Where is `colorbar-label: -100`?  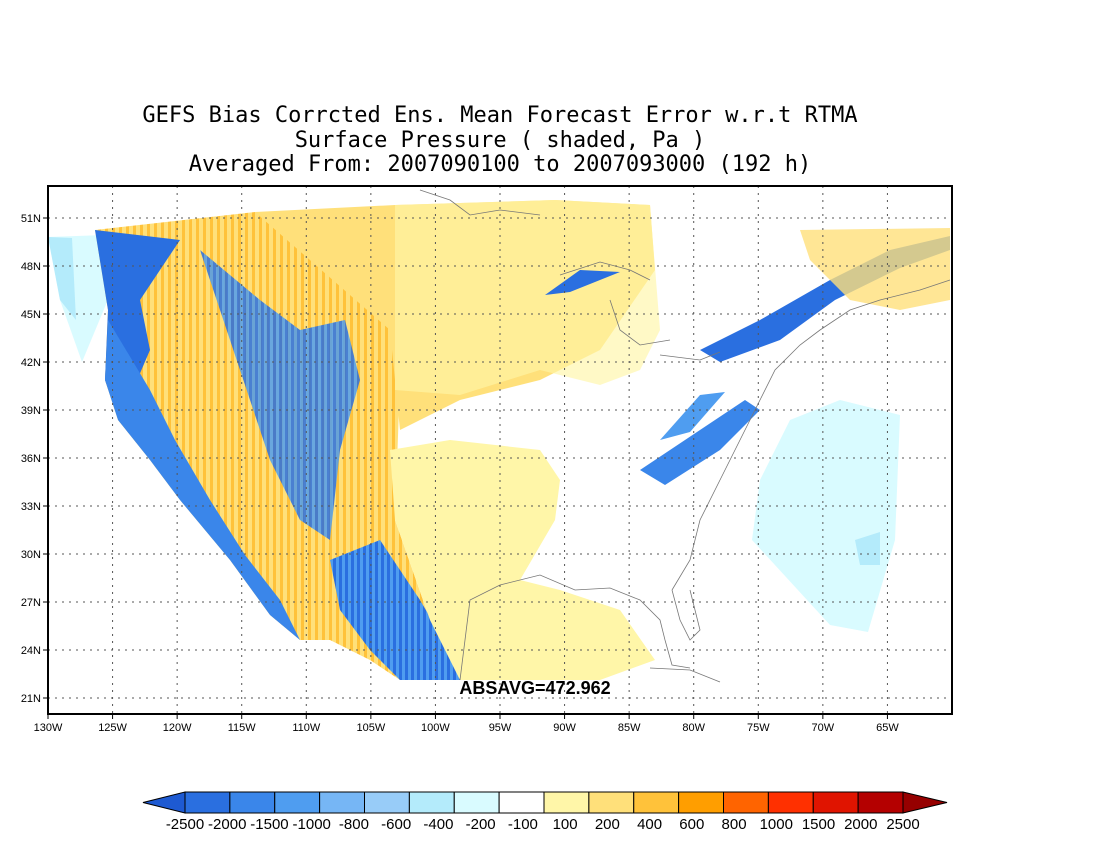 colorbar-label: -100 is located at coordinates (523, 824).